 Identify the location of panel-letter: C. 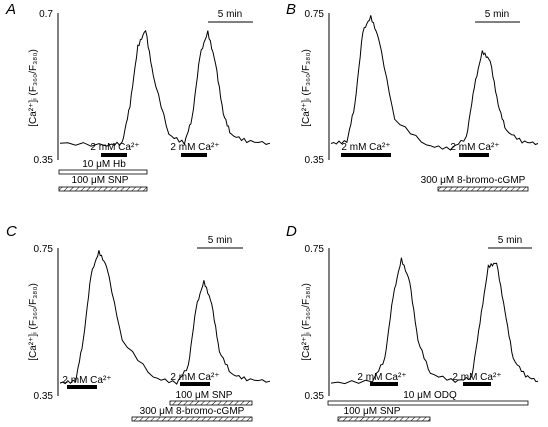
(11, 231).